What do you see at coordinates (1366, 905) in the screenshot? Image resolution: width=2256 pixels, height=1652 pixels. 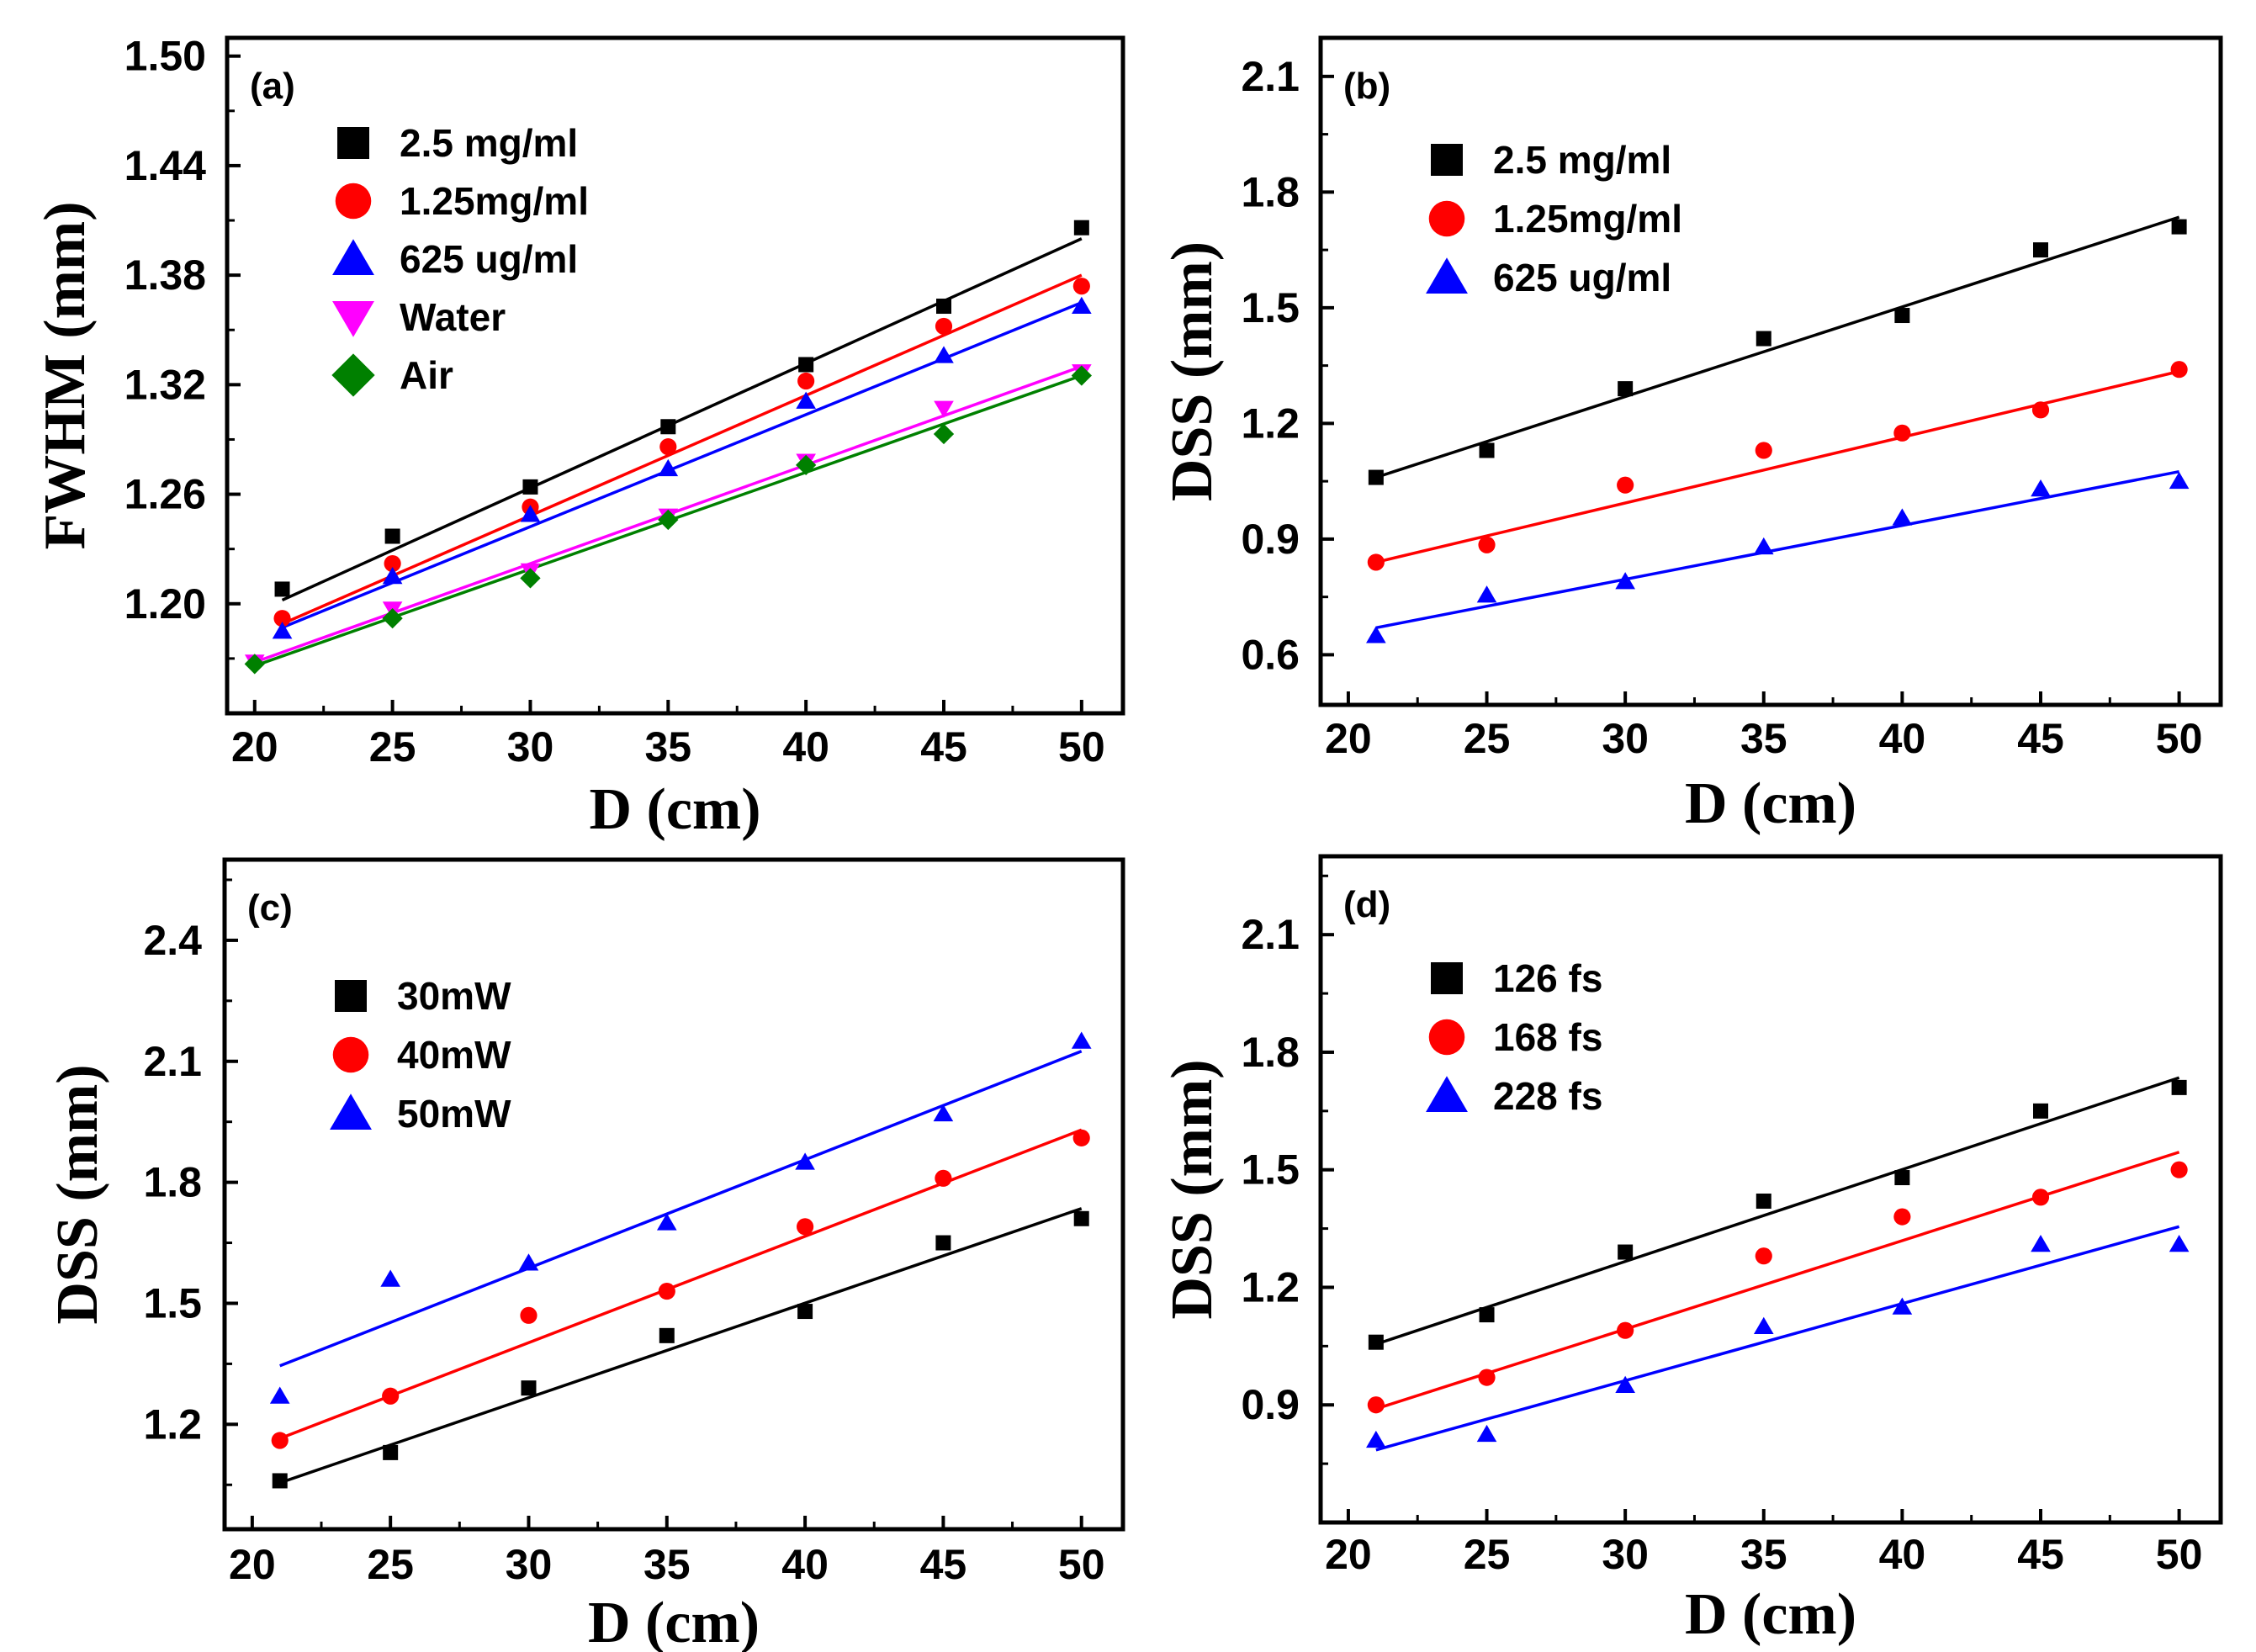 I see `panel-label: (d)` at bounding box center [1366, 905].